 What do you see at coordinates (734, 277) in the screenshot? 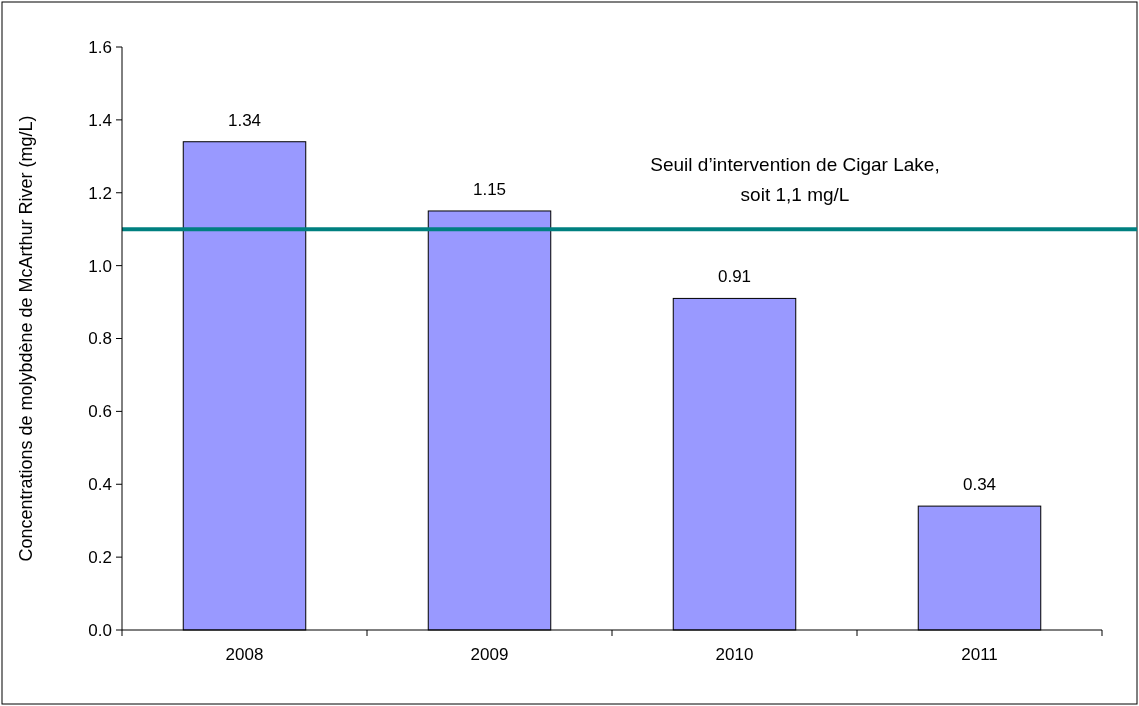
I see `data-label: 0.91` at bounding box center [734, 277].